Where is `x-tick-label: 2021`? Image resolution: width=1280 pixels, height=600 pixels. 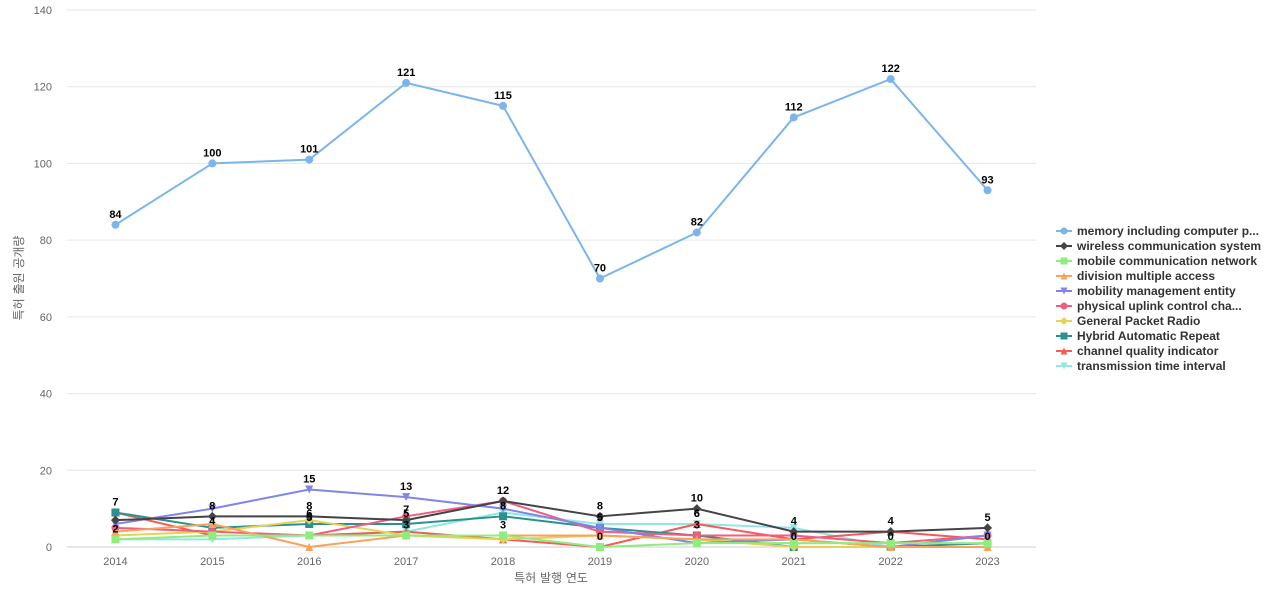 x-tick-label: 2021 is located at coordinates (794, 562).